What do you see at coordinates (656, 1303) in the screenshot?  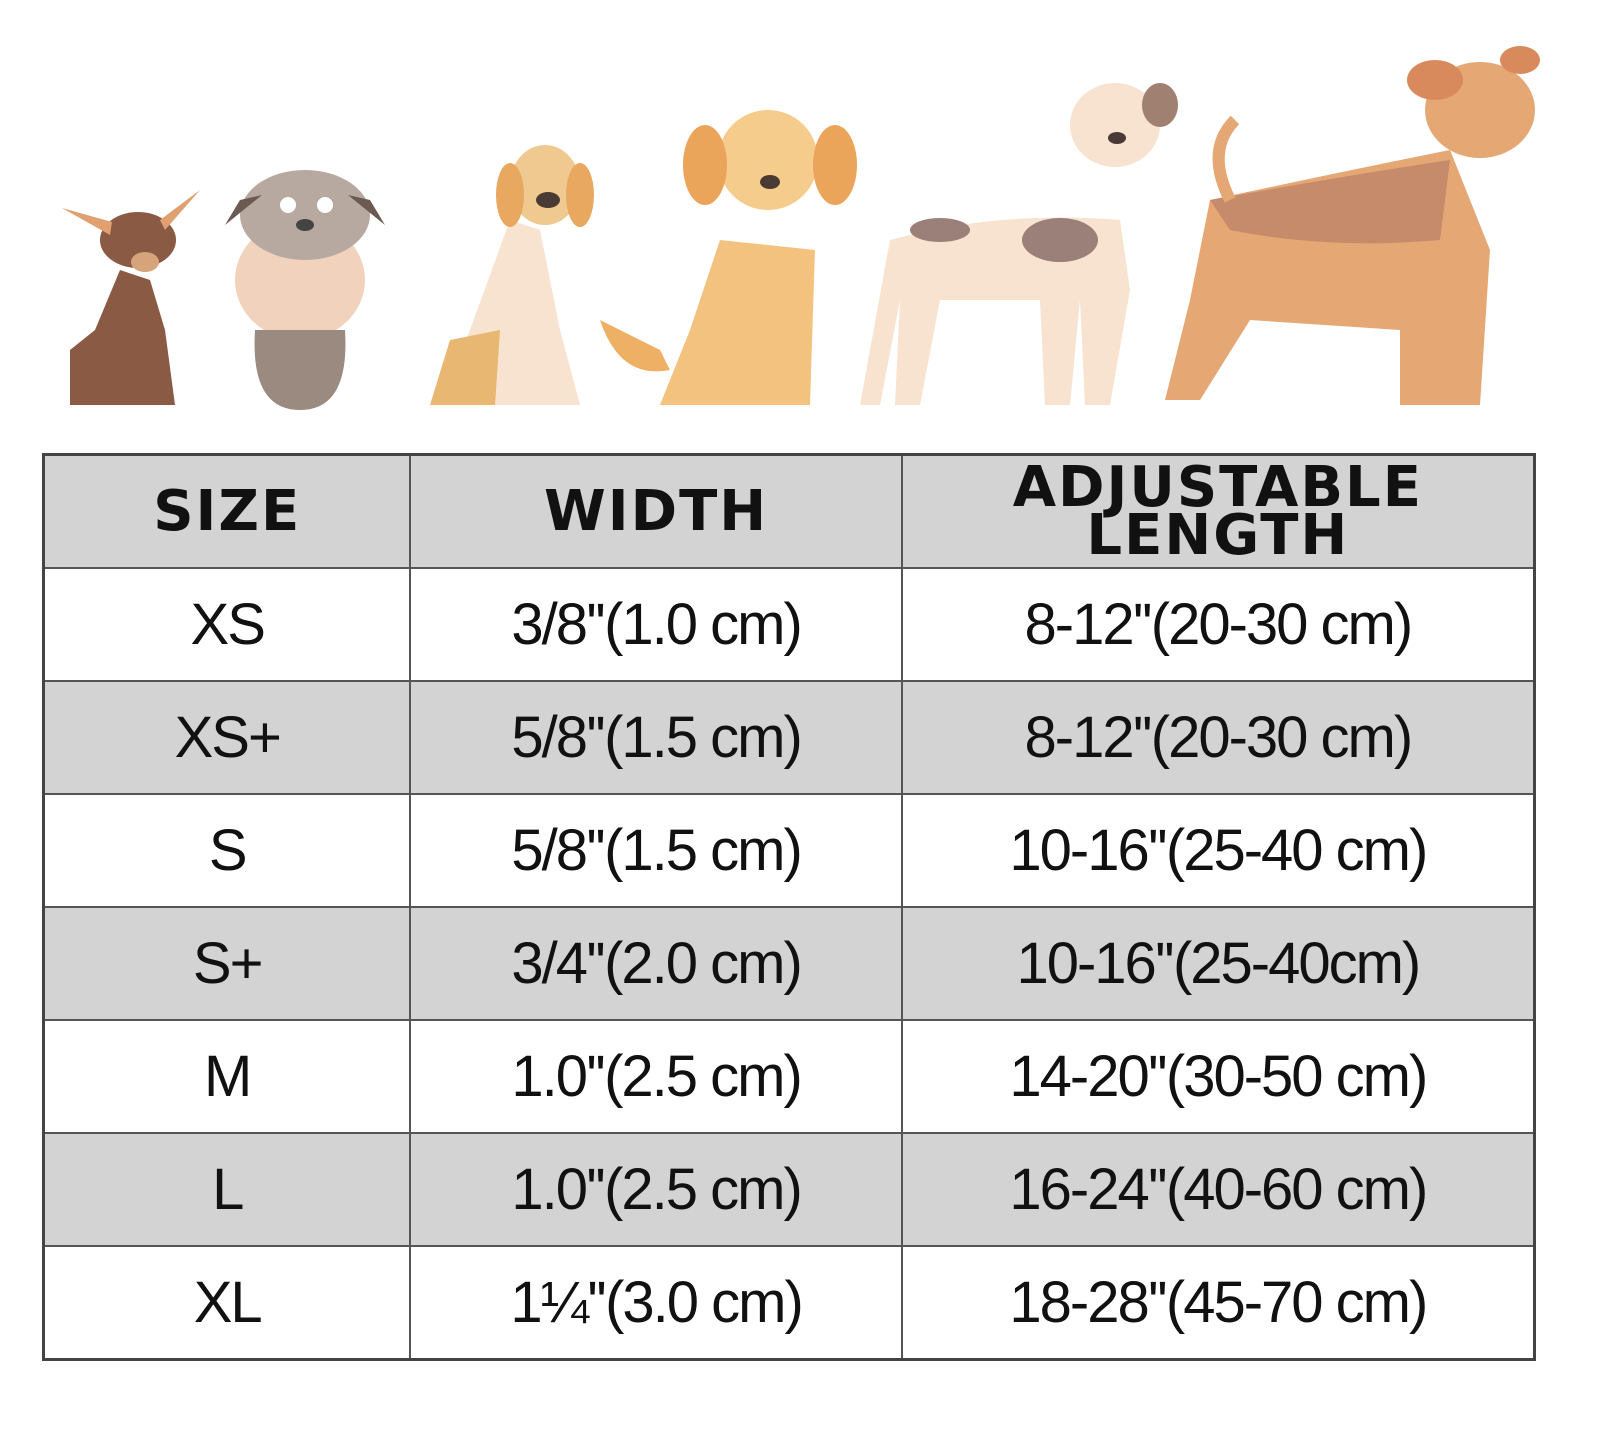 I see `width-cell: 1¼''(3.0 cm)` at bounding box center [656, 1303].